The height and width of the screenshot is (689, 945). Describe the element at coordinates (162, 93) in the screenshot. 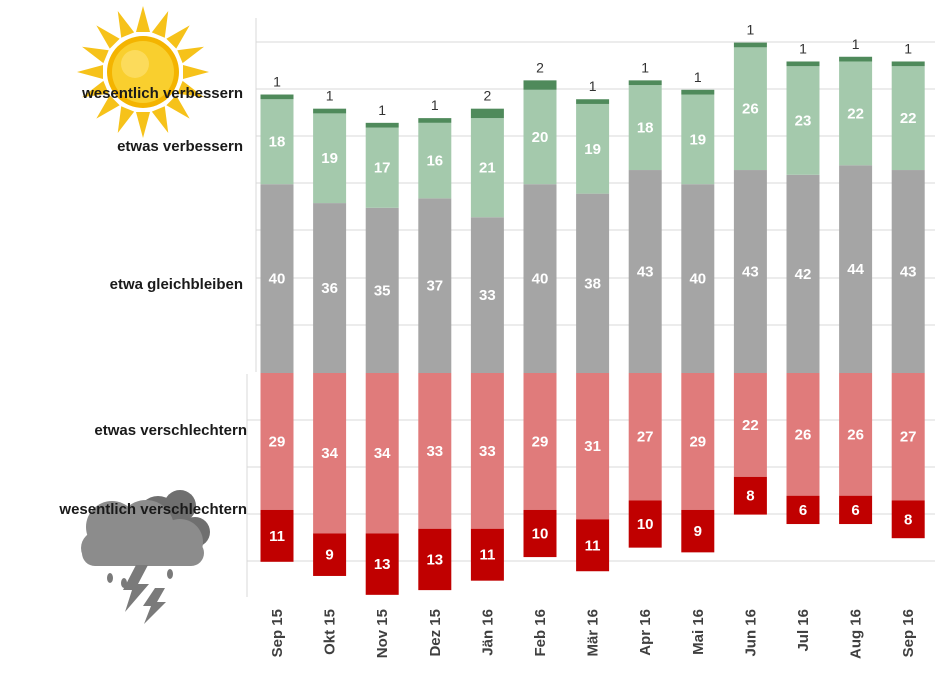

I see `series-label-wesentlich-verbessern: wesentlich verbessern` at that location.